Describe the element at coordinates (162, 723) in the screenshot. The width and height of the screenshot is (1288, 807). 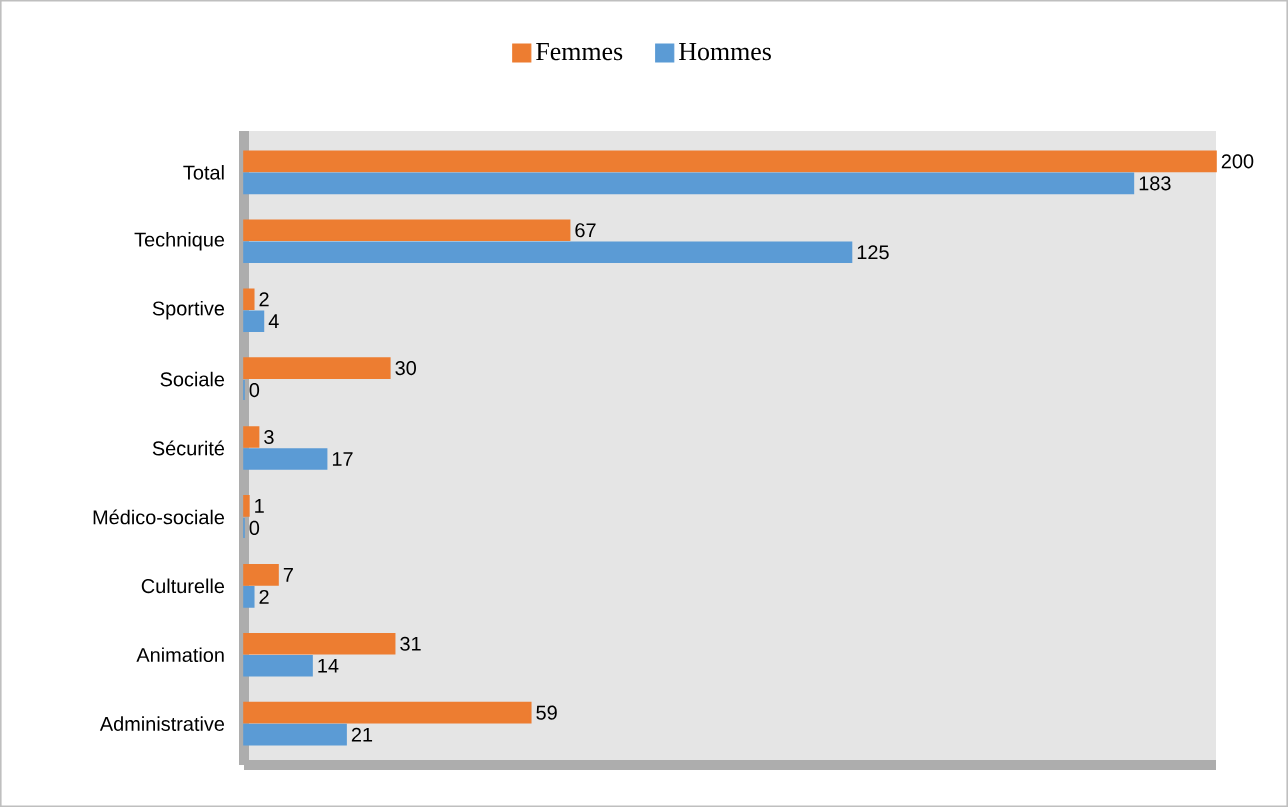
I see `y-tick-label: Administrative` at that location.